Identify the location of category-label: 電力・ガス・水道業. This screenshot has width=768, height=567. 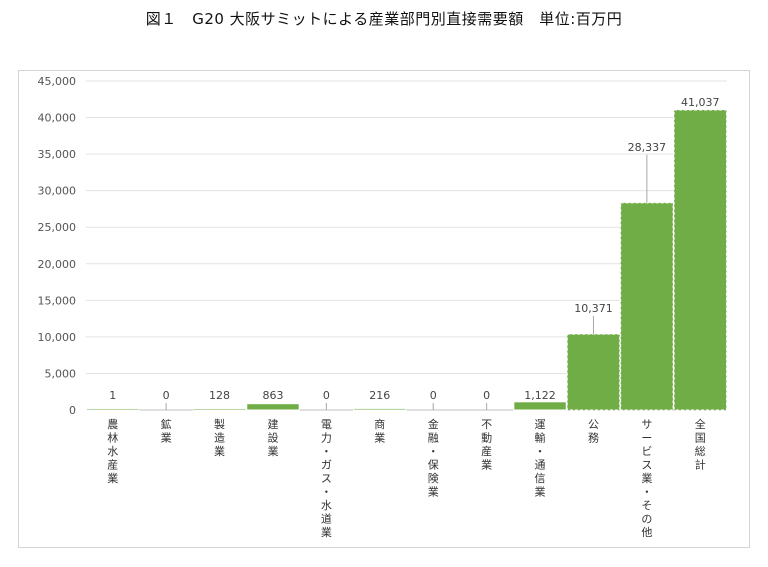
(326, 478).